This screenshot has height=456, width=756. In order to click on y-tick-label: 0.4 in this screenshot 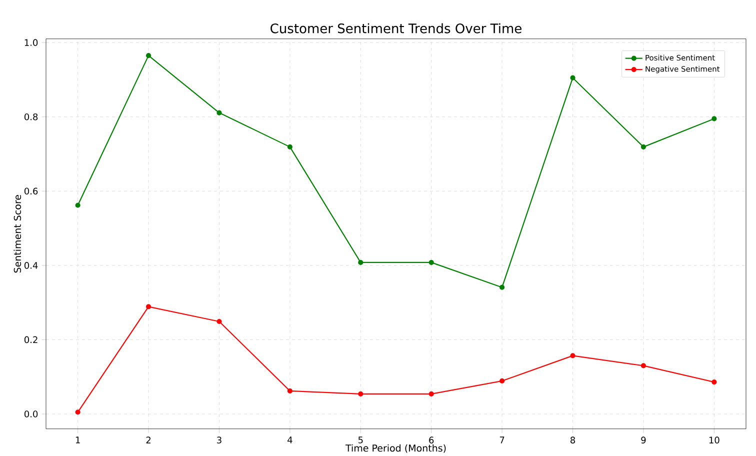, I will do `click(31, 265)`.